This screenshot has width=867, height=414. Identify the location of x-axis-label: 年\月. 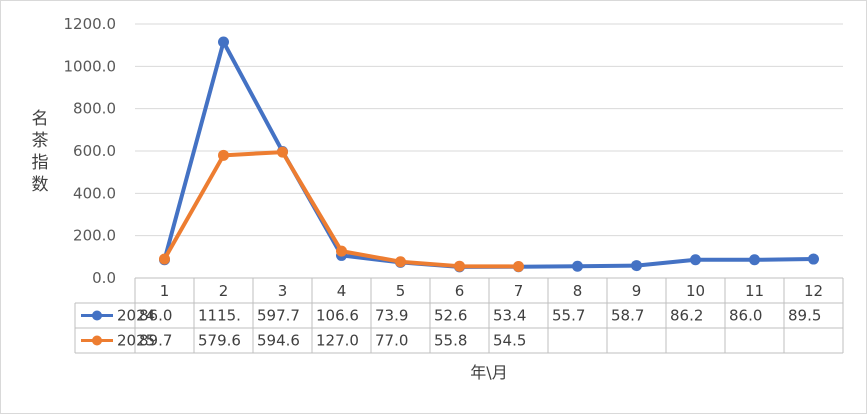
(488, 372).